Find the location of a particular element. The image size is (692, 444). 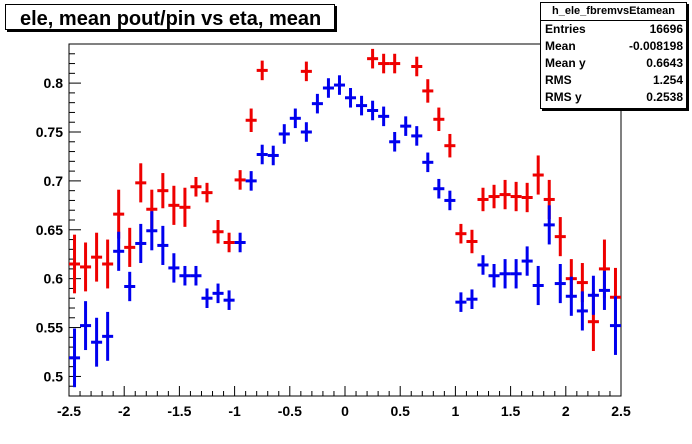

x-tick-label: 1 is located at coordinates (456, 411).